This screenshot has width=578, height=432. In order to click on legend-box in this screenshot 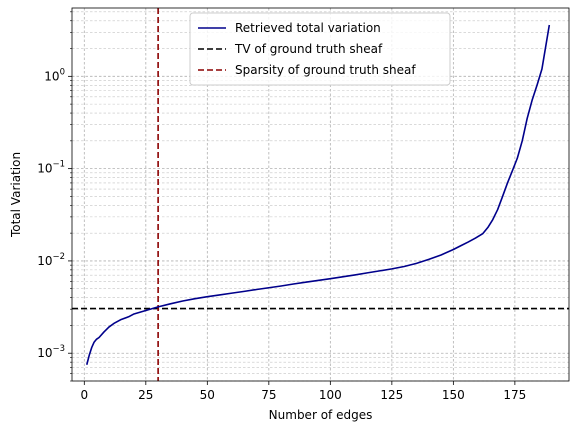, I will do `click(320, 49)`.